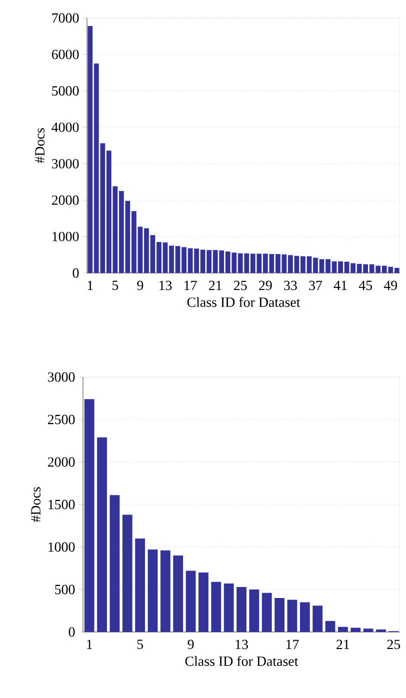 Image resolution: width=406 pixels, height=698 pixels. I want to click on x-tick-label: 49, so click(391, 285).